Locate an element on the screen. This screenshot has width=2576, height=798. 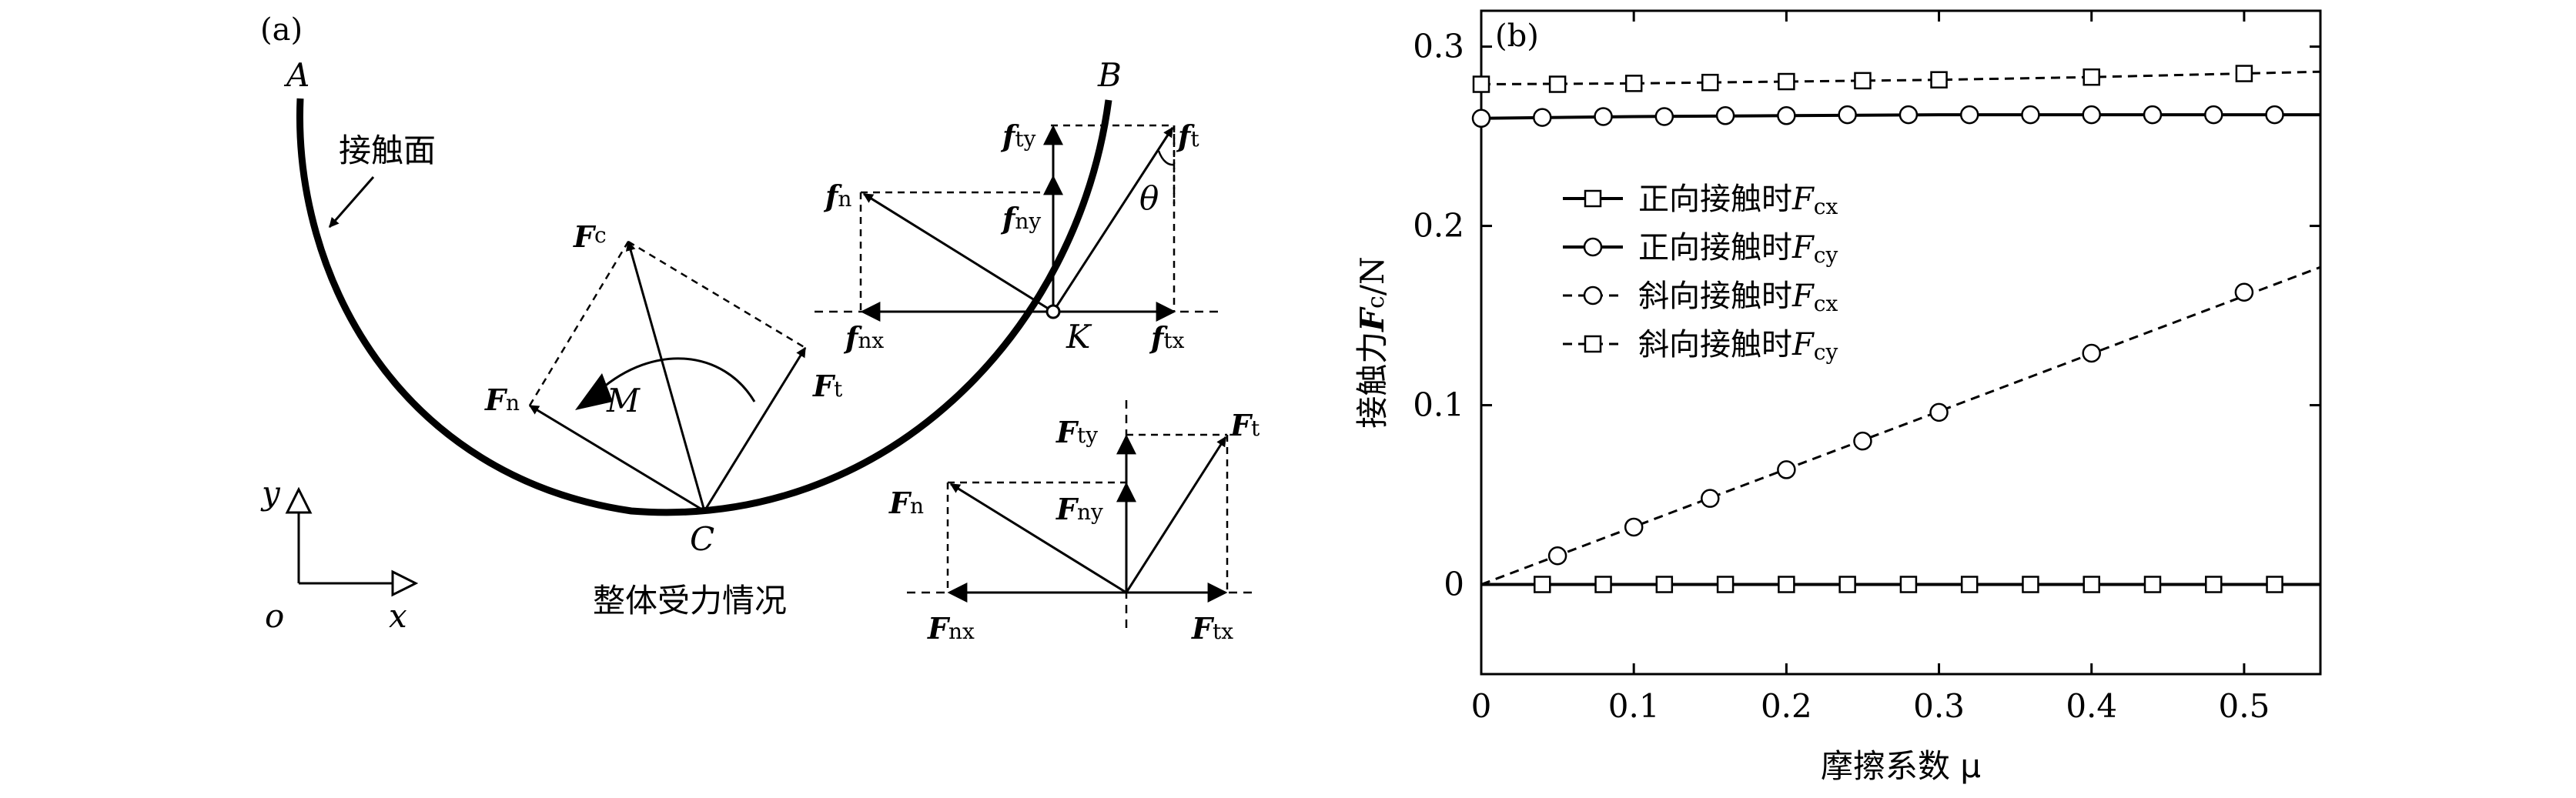
arrow-Fn is located at coordinates (1038, 538).